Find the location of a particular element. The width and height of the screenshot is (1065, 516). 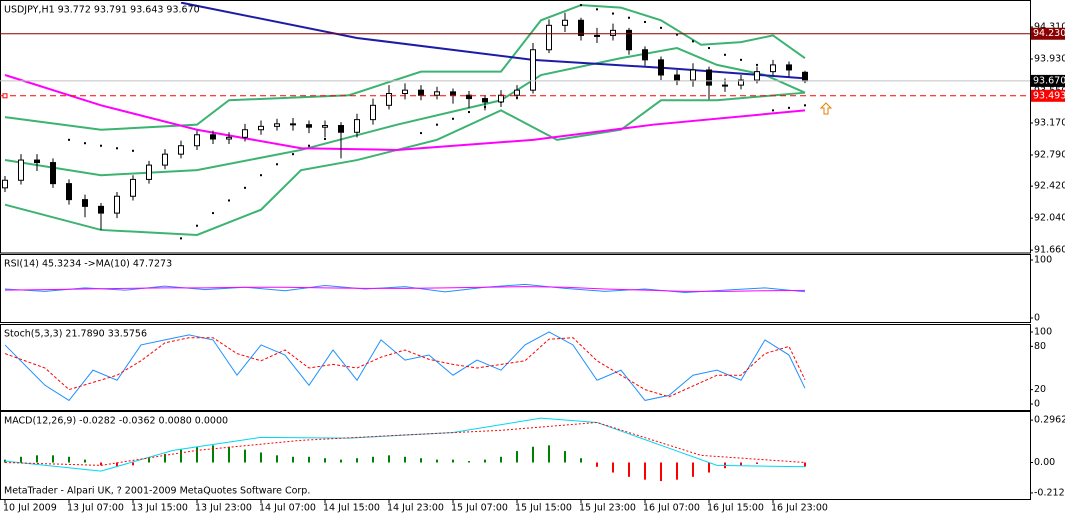

panel-title: USDJPY,H1 93.772 93.791 93.643 93.670 is located at coordinates (102, 10).